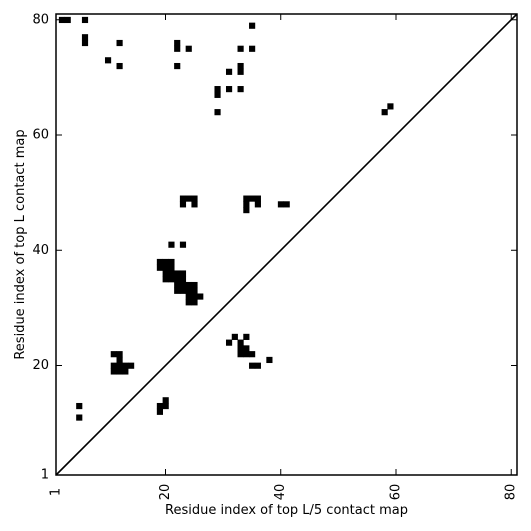  What do you see at coordinates (395, 492) in the screenshot?
I see `x-tick-label: 60` at bounding box center [395, 492].